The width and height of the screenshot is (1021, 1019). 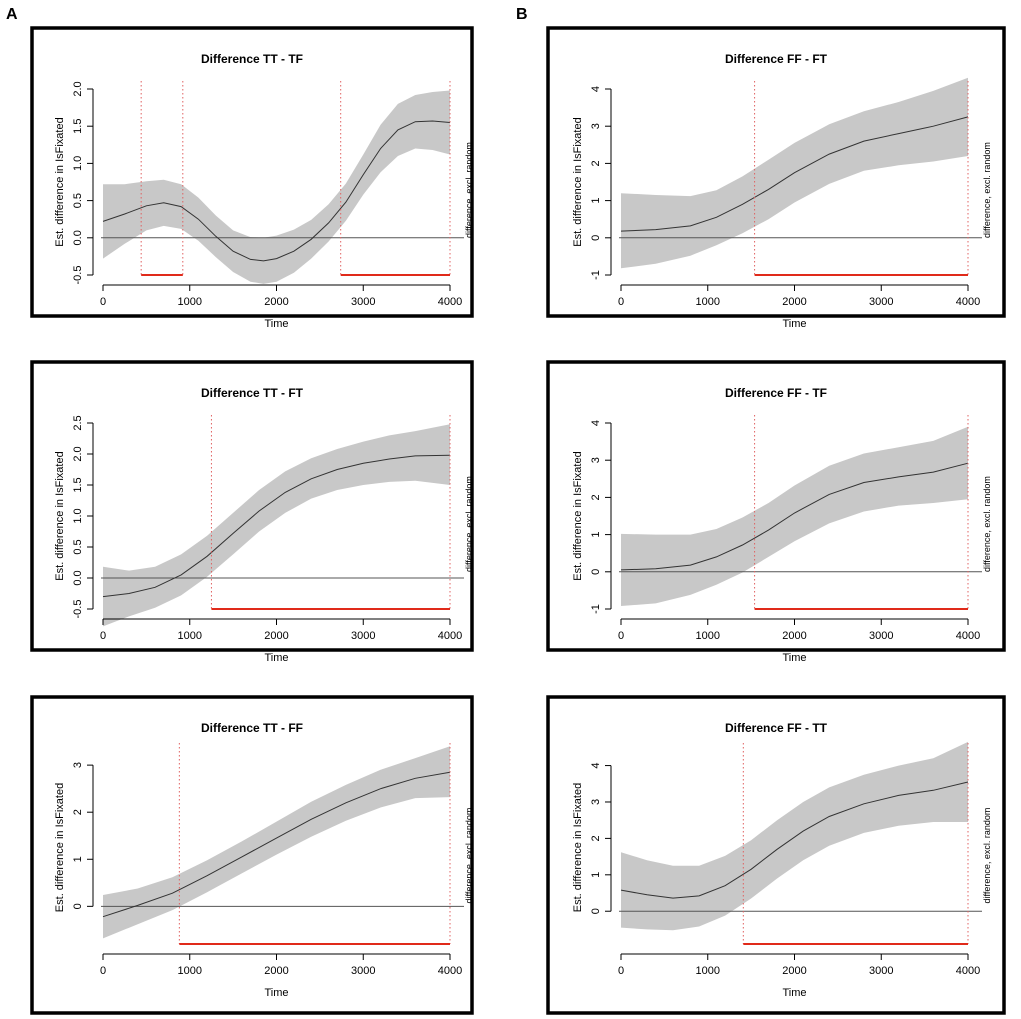 What do you see at coordinates (78, 515) in the screenshot?
I see `y-tick-label: 1.0` at bounding box center [78, 515].